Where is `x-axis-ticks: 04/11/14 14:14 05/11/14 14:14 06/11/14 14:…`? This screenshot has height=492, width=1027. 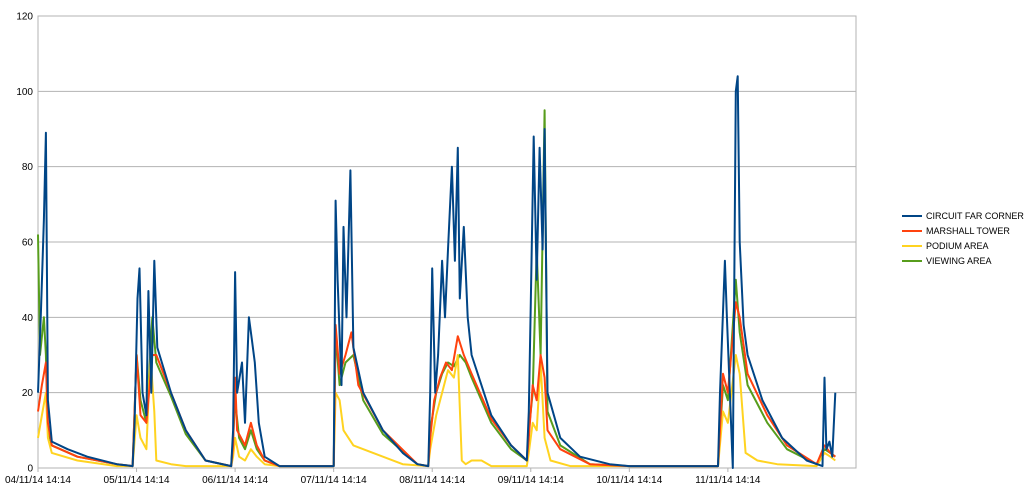 x-axis-ticks: 04/11/14 14:14 05/11/14 14:14 06/11/14 14:… is located at coordinates (383, 477).